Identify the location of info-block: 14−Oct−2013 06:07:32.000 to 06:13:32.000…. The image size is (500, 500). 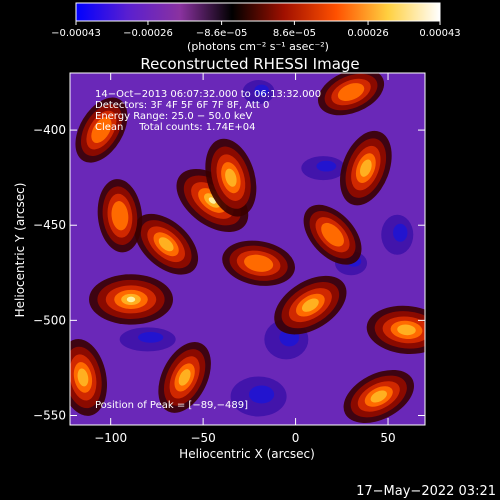
(208, 111).